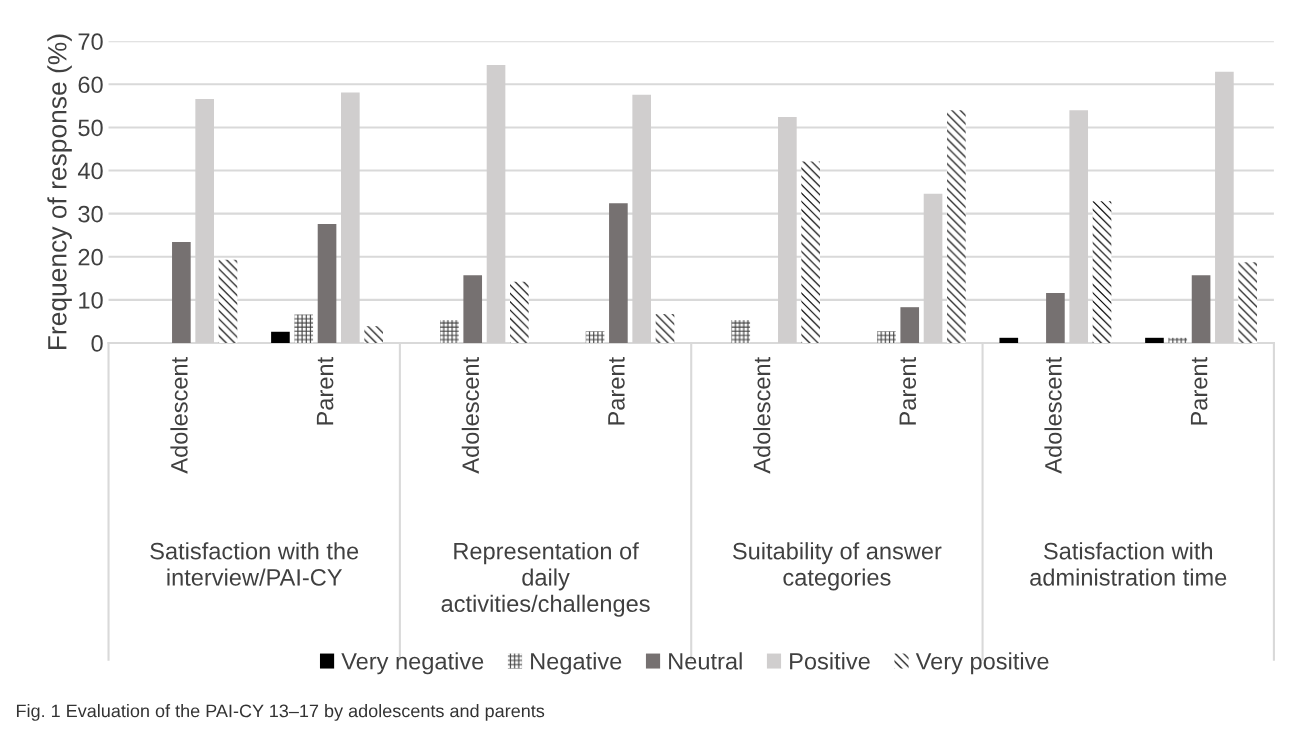  I want to click on y-tick-label: 10, so click(91, 300).